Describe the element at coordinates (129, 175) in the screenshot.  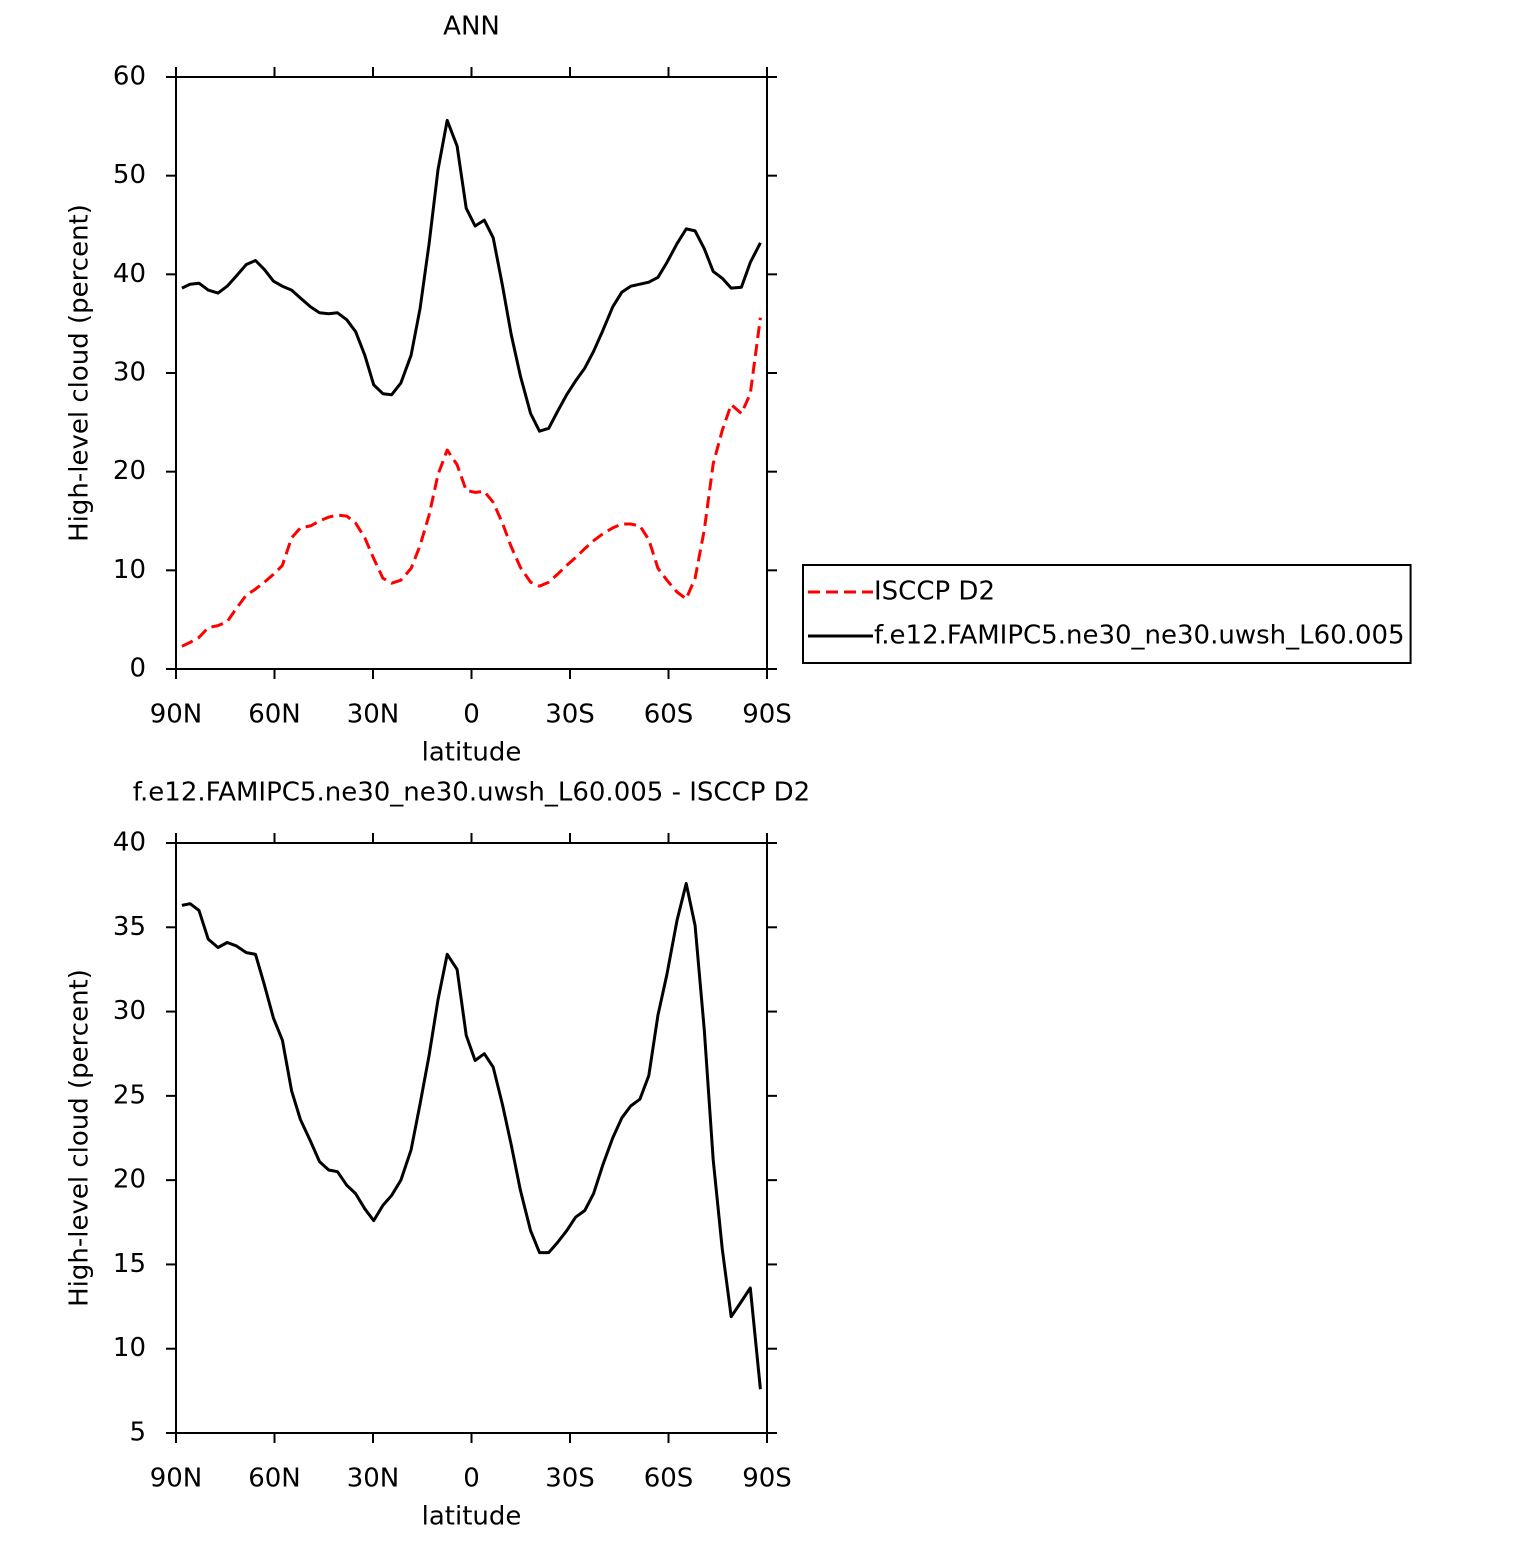
I see `y-tick-label: 50` at that location.